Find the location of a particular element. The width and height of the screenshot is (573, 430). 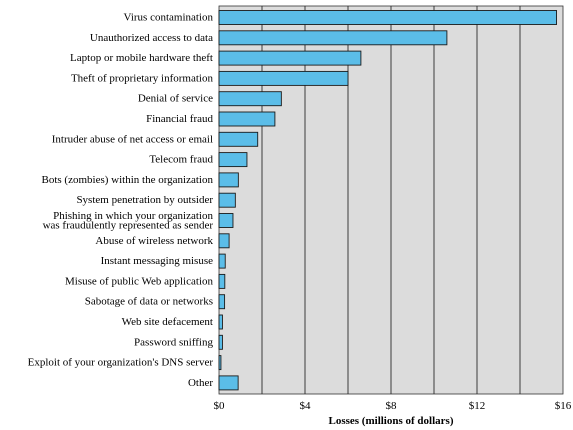

category-label: Theft of proprietary information is located at coordinates (142, 78).